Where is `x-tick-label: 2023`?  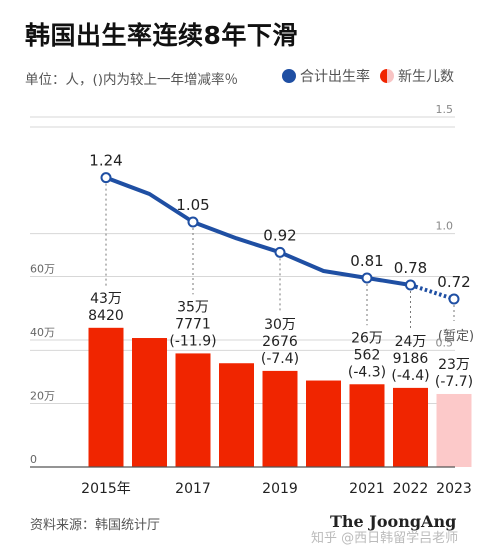
x-tick-label: 2023 is located at coordinates (454, 489).